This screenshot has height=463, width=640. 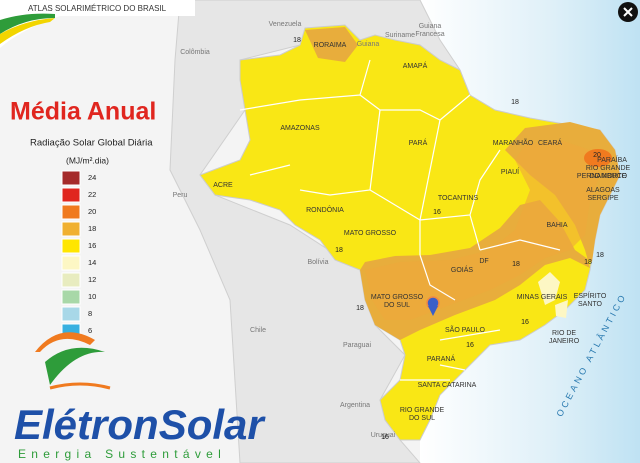 I want to click on state-label: DF, so click(x=483, y=261).